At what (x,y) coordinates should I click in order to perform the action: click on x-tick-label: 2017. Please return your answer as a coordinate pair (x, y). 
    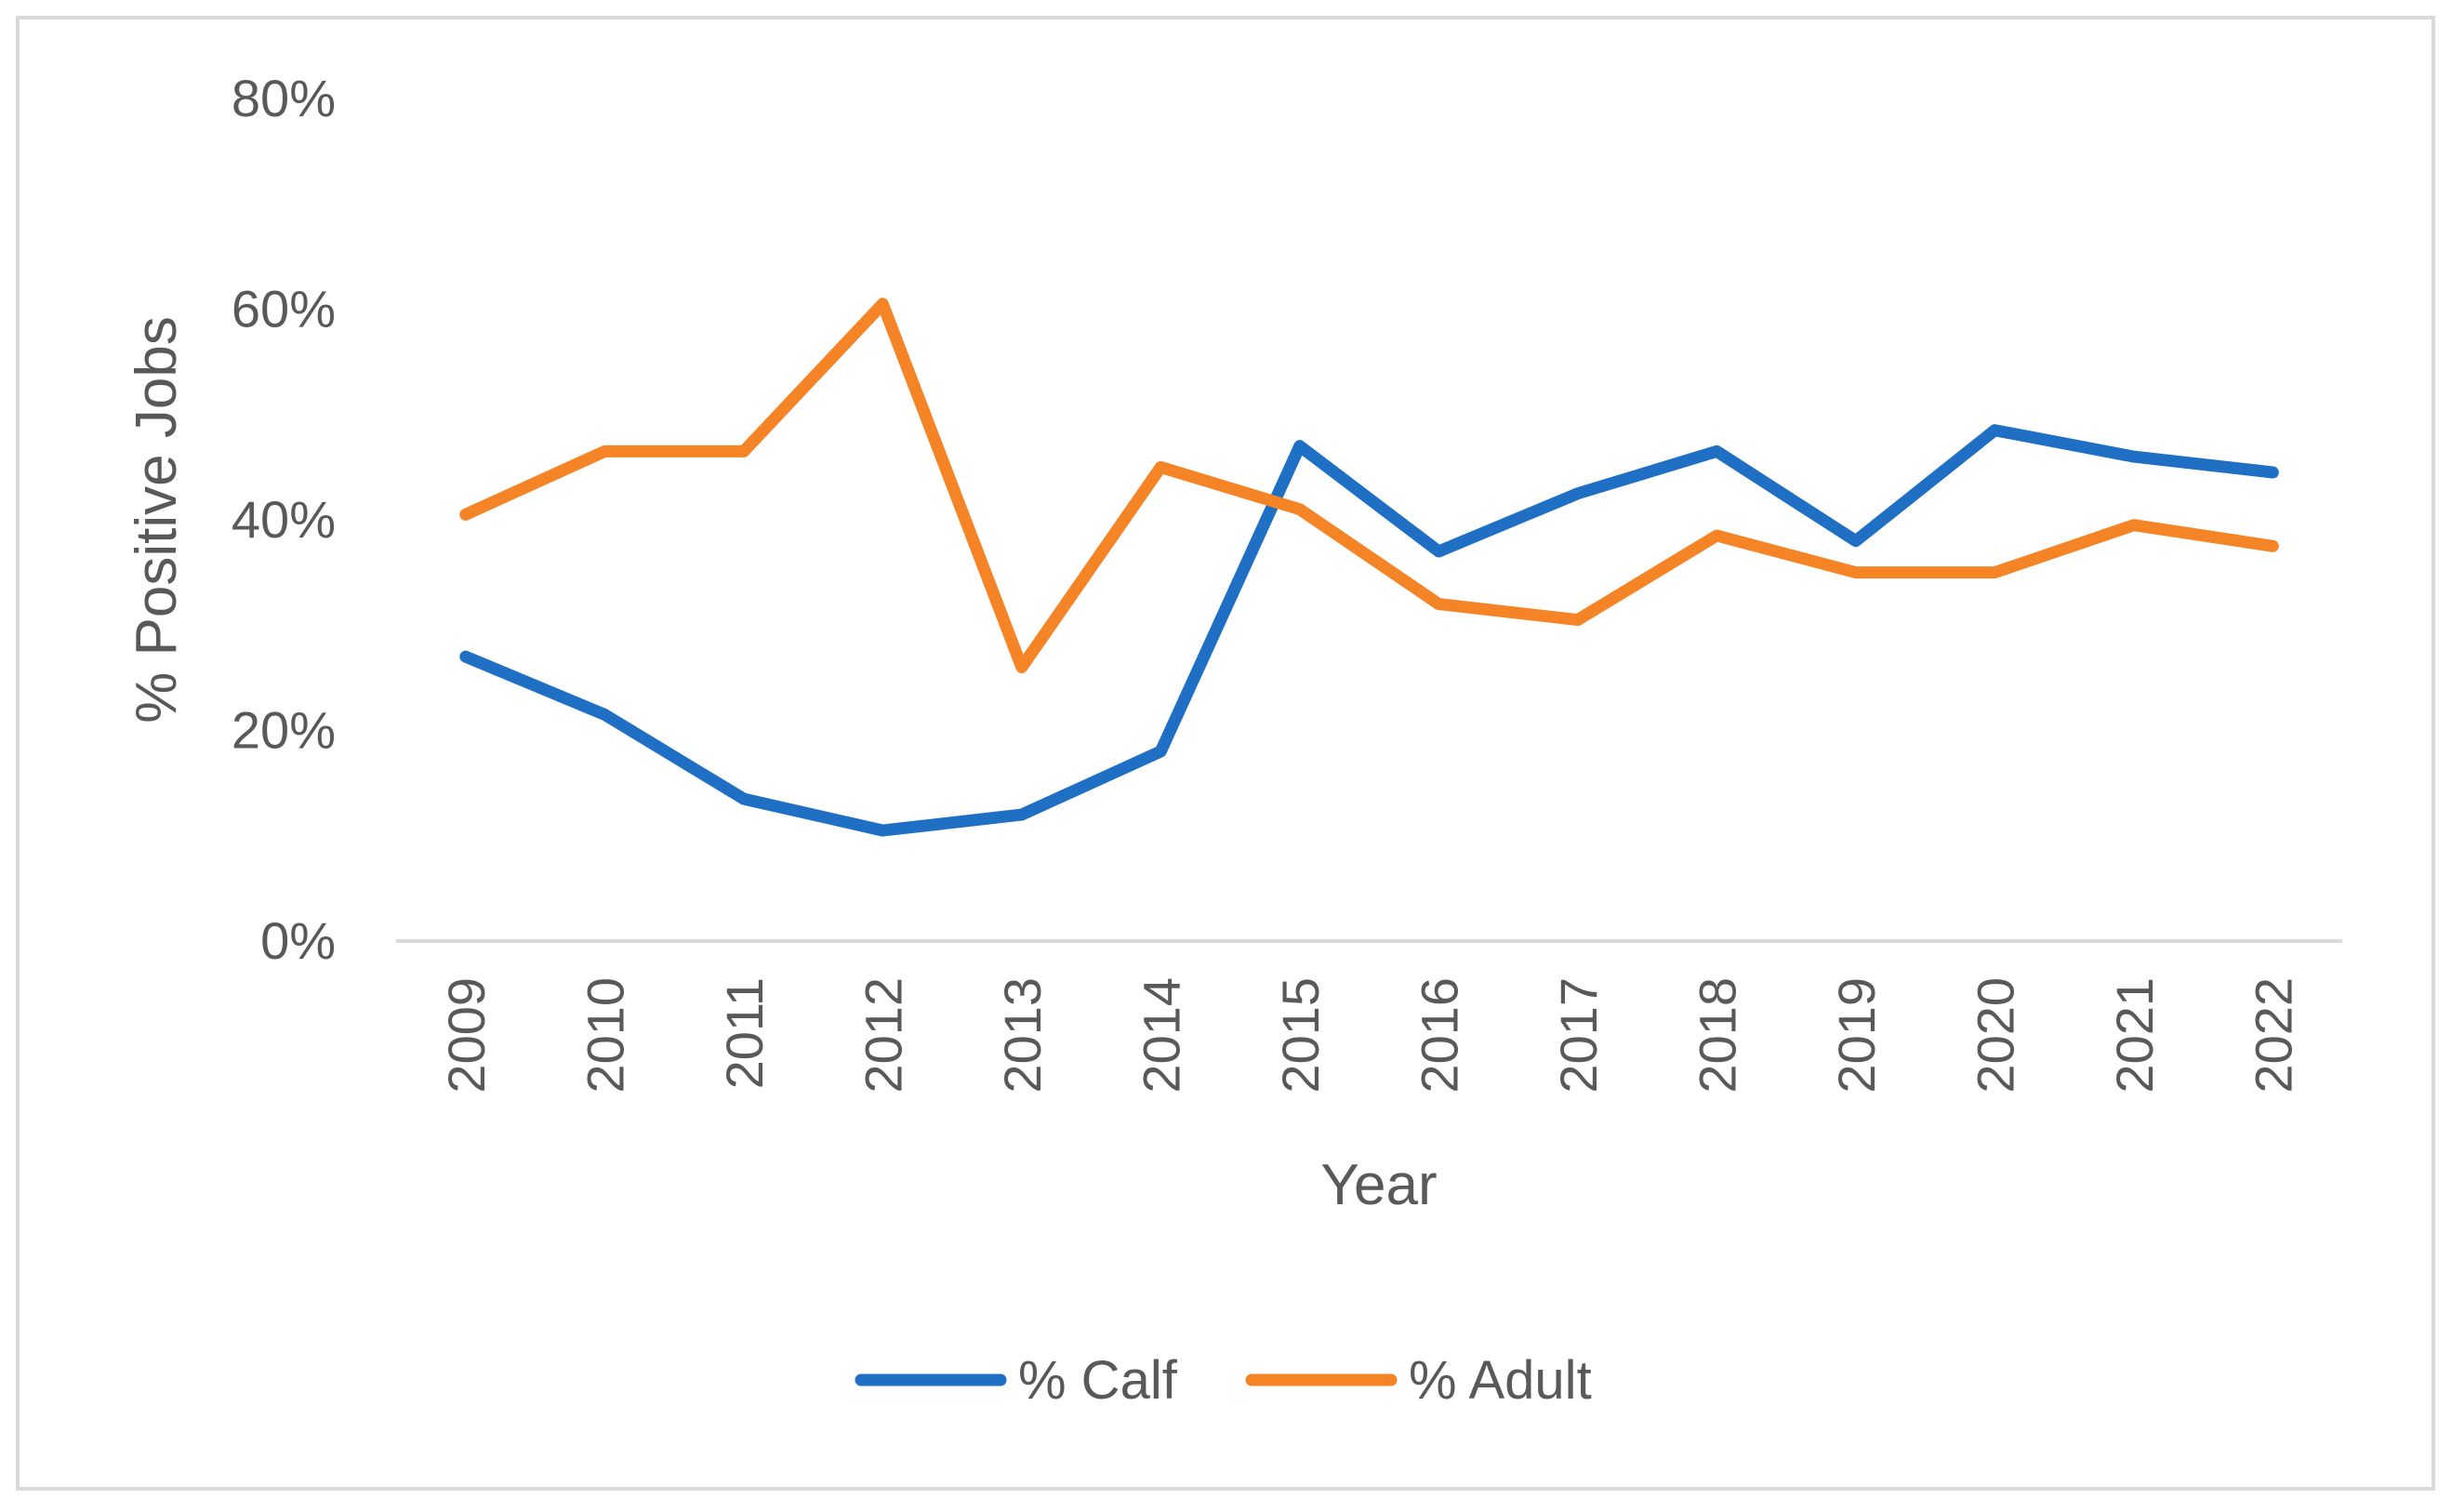
    Looking at the image, I should click on (1578, 1035).